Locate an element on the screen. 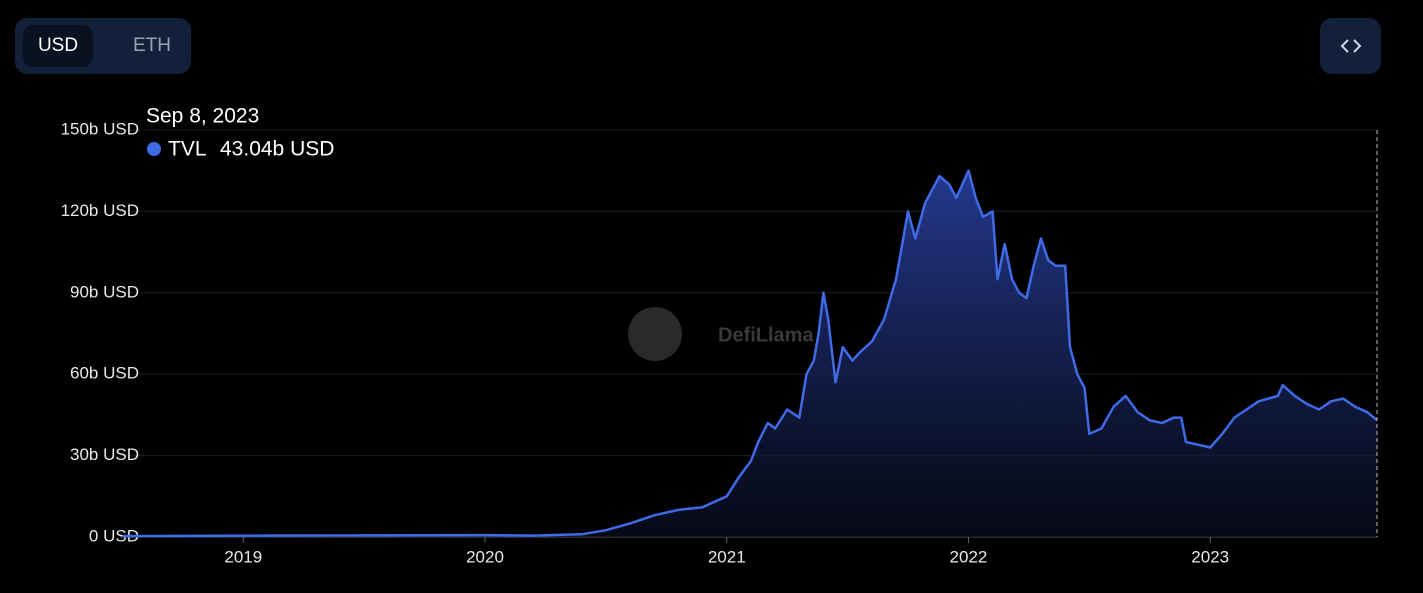  x-tick-label: 2022 is located at coordinates (969, 556).